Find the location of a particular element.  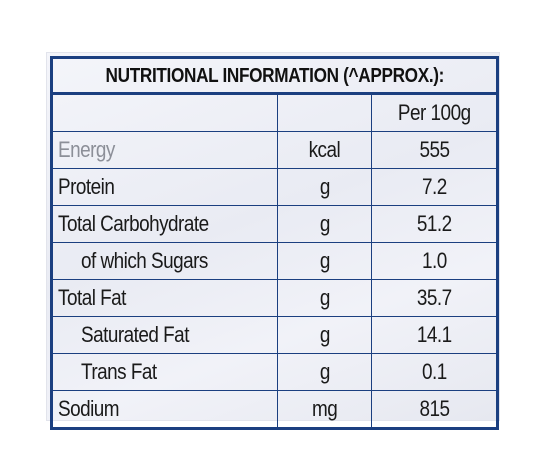

row-name: Sodium is located at coordinates (164, 409).